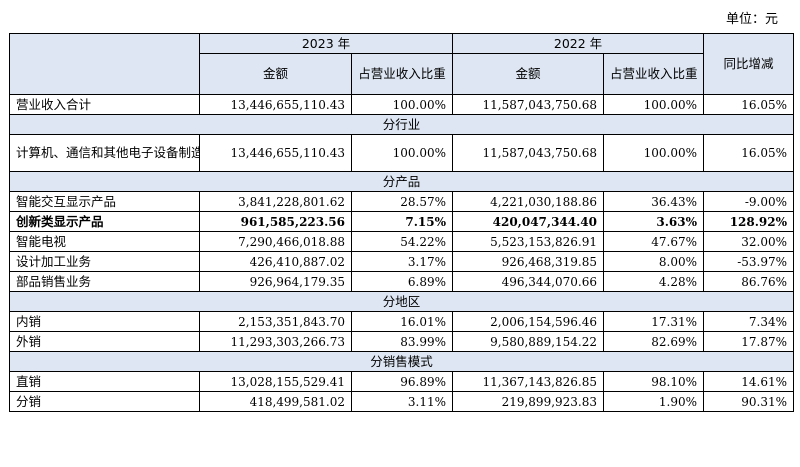 Image resolution: width=800 pixels, height=467 pixels. What do you see at coordinates (528, 241) in the screenshot?
I see `amount-2022: 5,523,153,826.91` at bounding box center [528, 241].